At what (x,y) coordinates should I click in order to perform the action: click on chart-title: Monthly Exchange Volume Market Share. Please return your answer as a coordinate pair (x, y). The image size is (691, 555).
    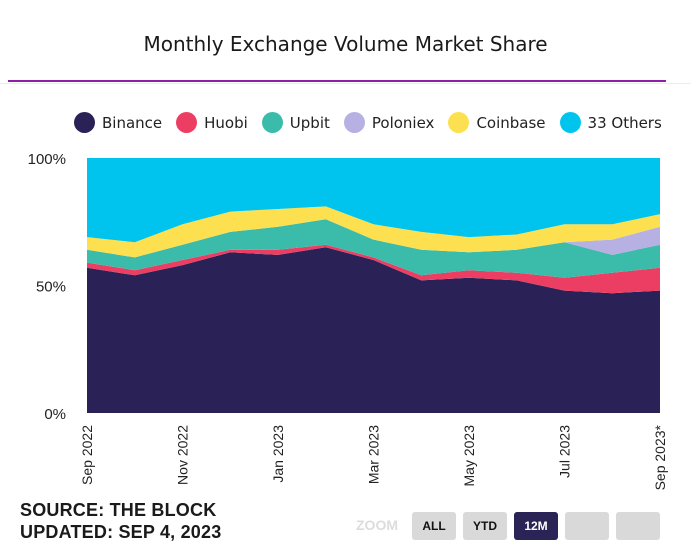
    Looking at the image, I should click on (345, 44).